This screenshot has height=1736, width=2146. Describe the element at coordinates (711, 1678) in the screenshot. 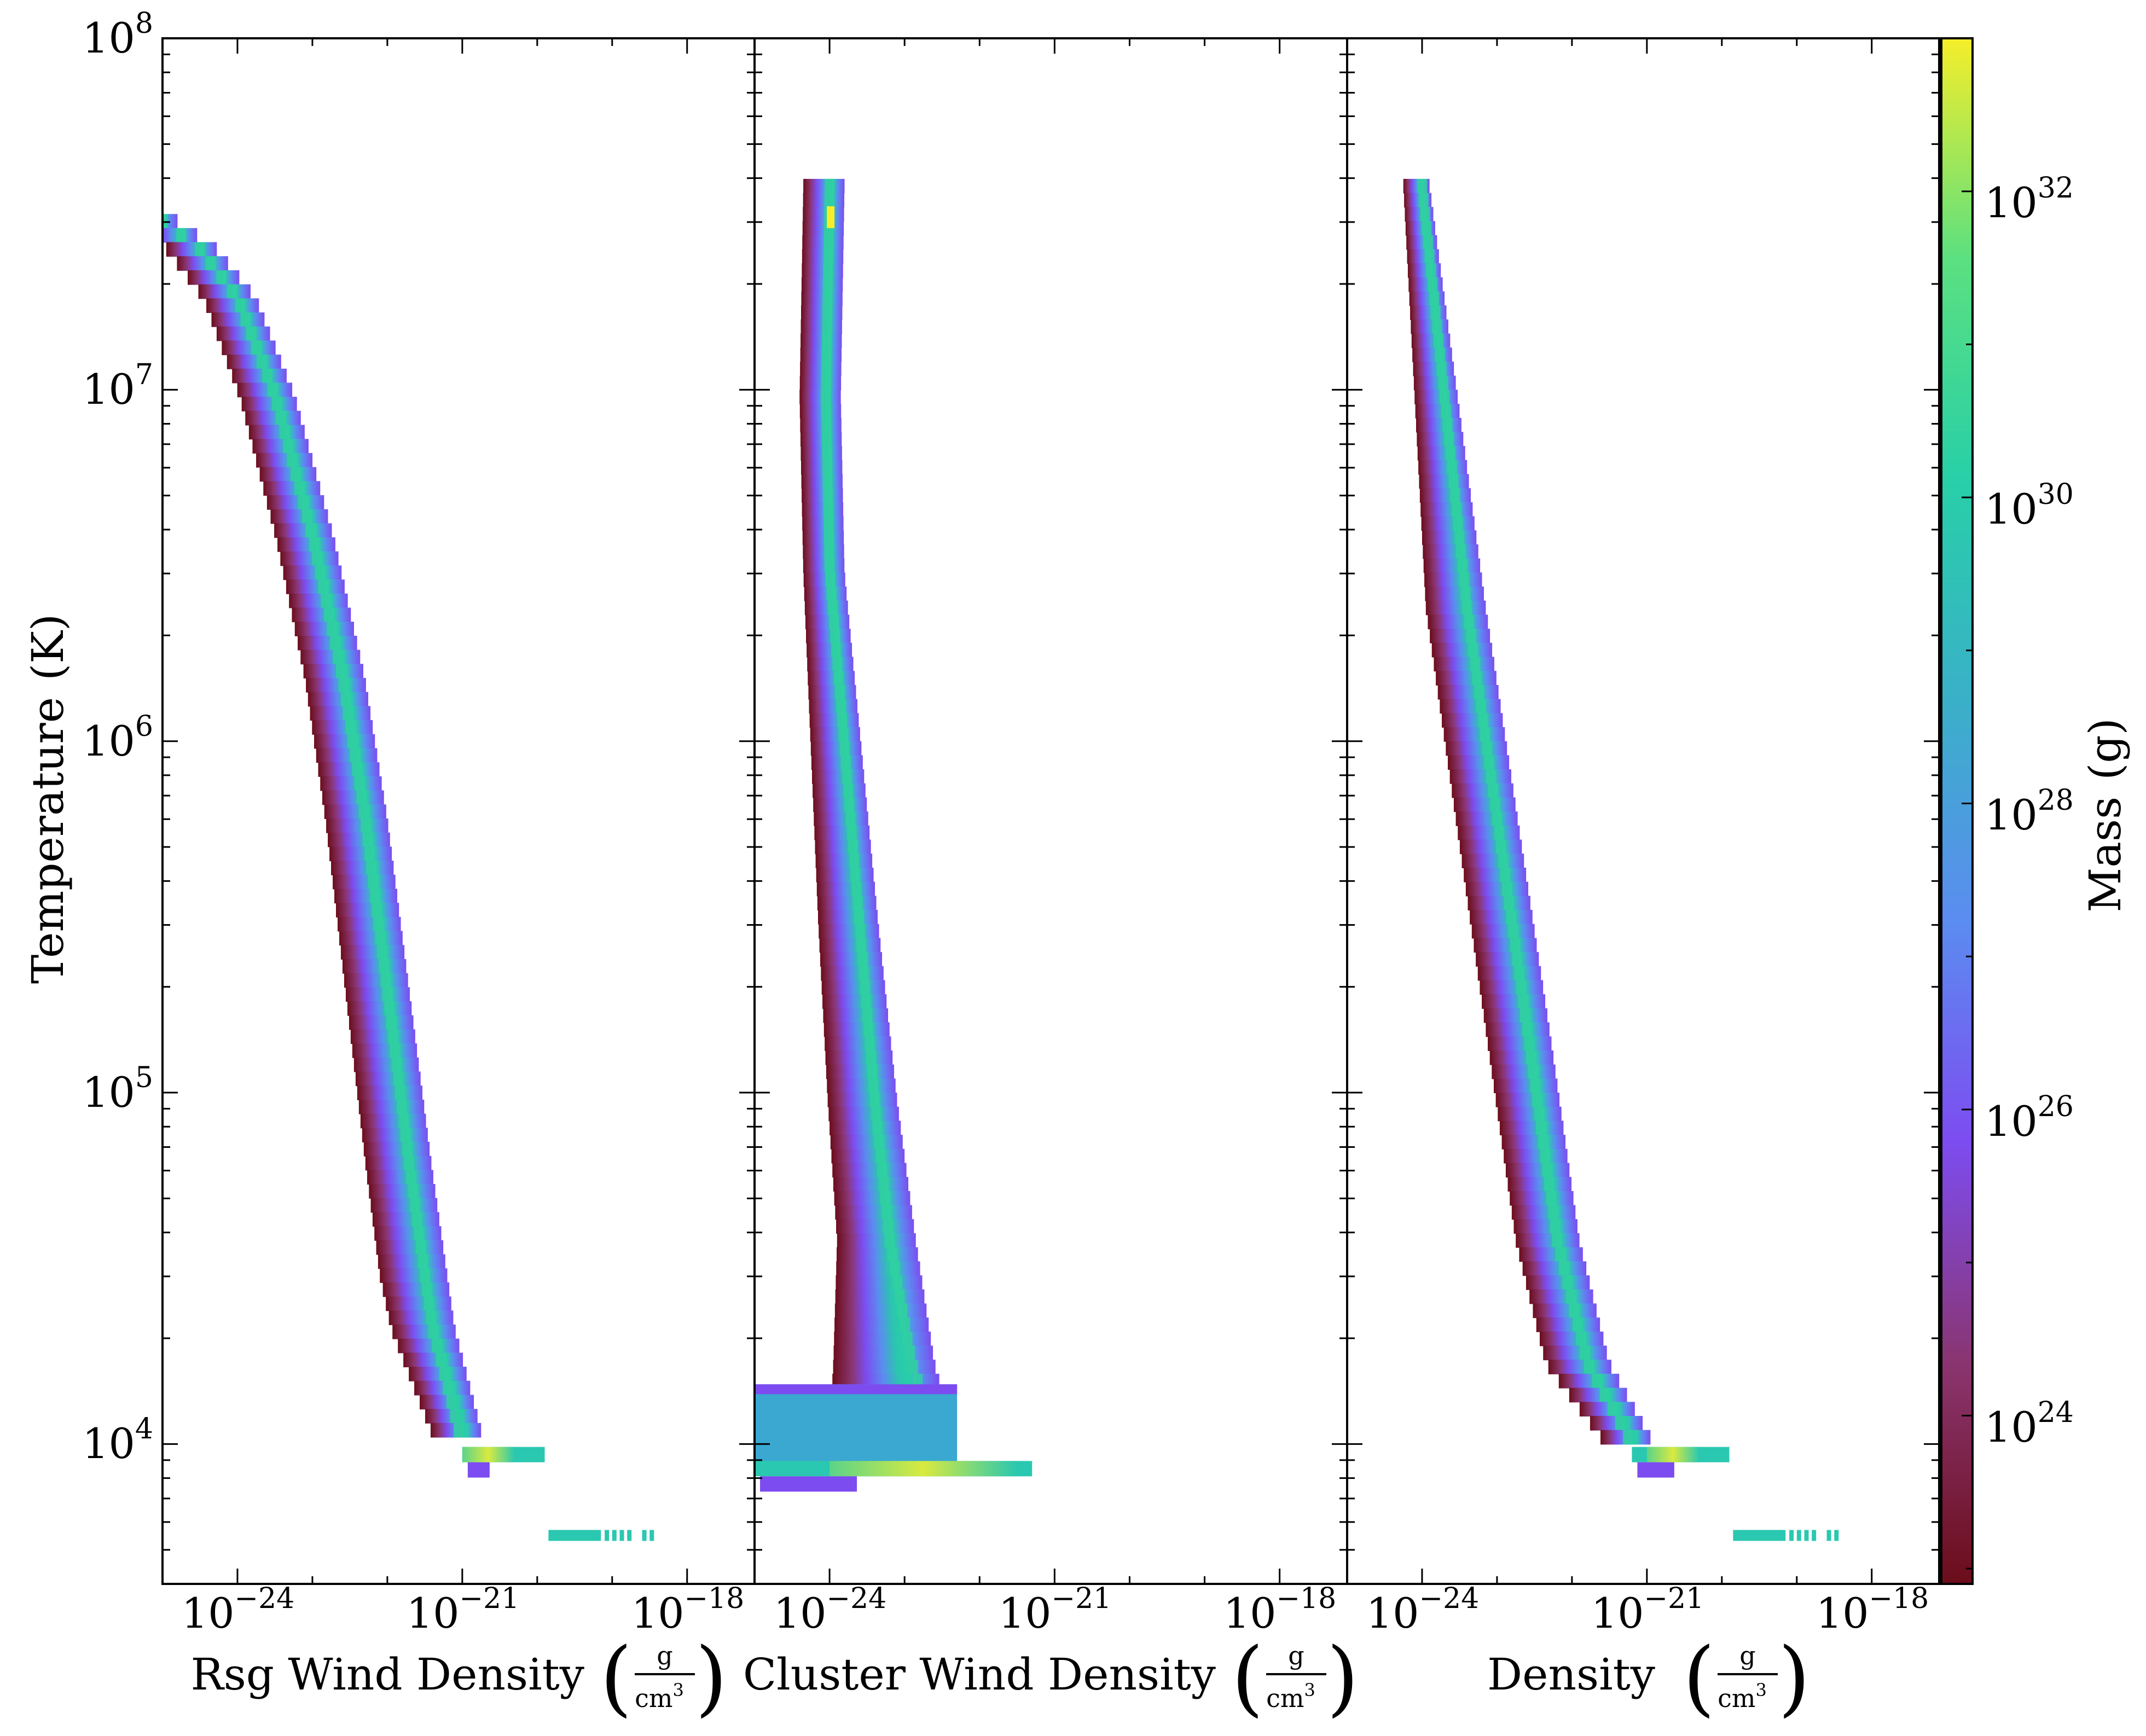

I see `unit-paren-right: )` at that location.